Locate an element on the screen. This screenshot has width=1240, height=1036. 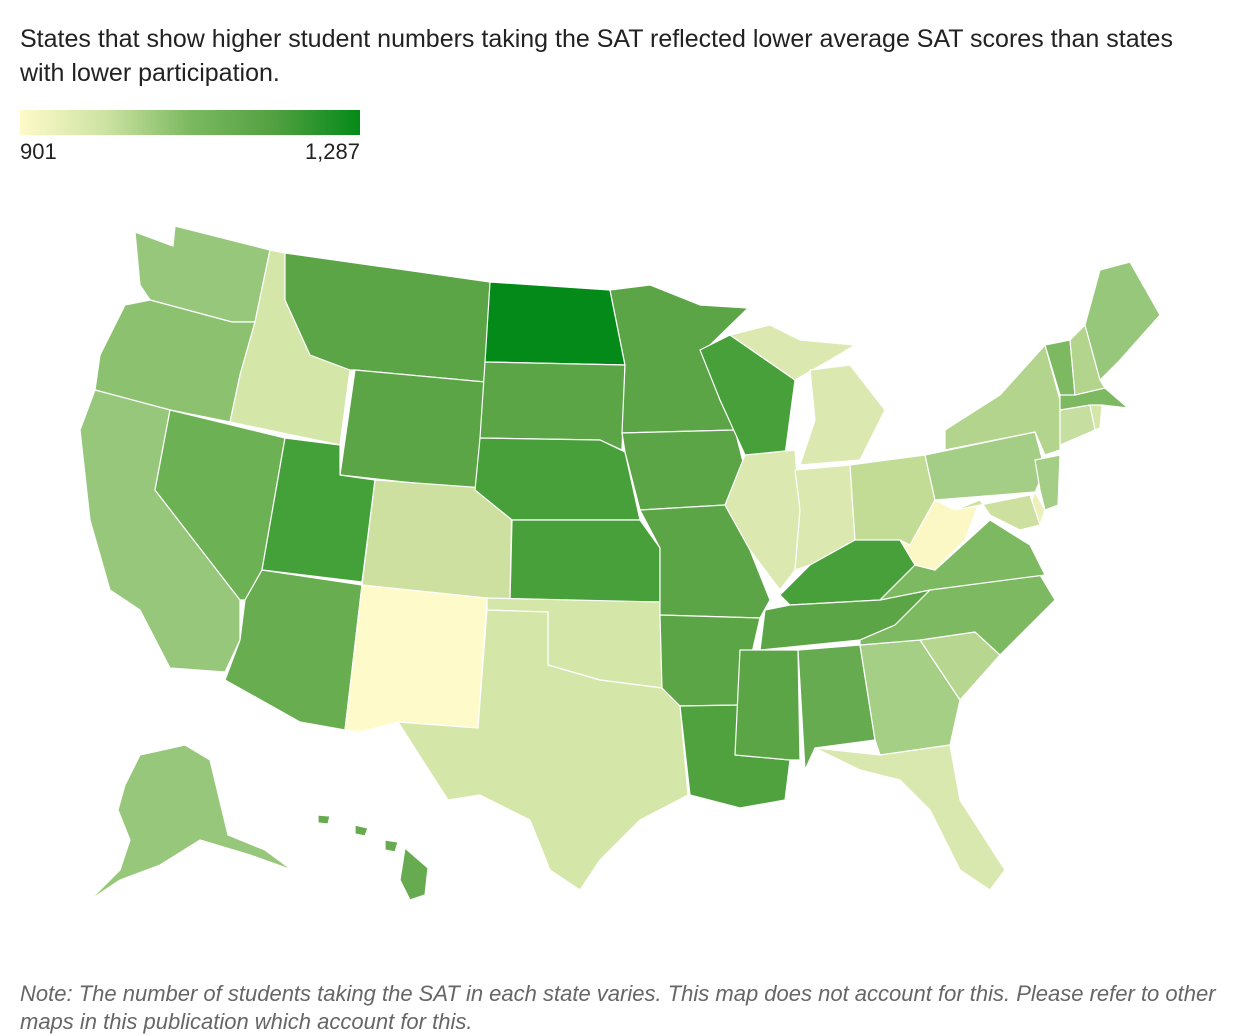
color-legend: 901 1,287 is located at coordinates (190, 138).